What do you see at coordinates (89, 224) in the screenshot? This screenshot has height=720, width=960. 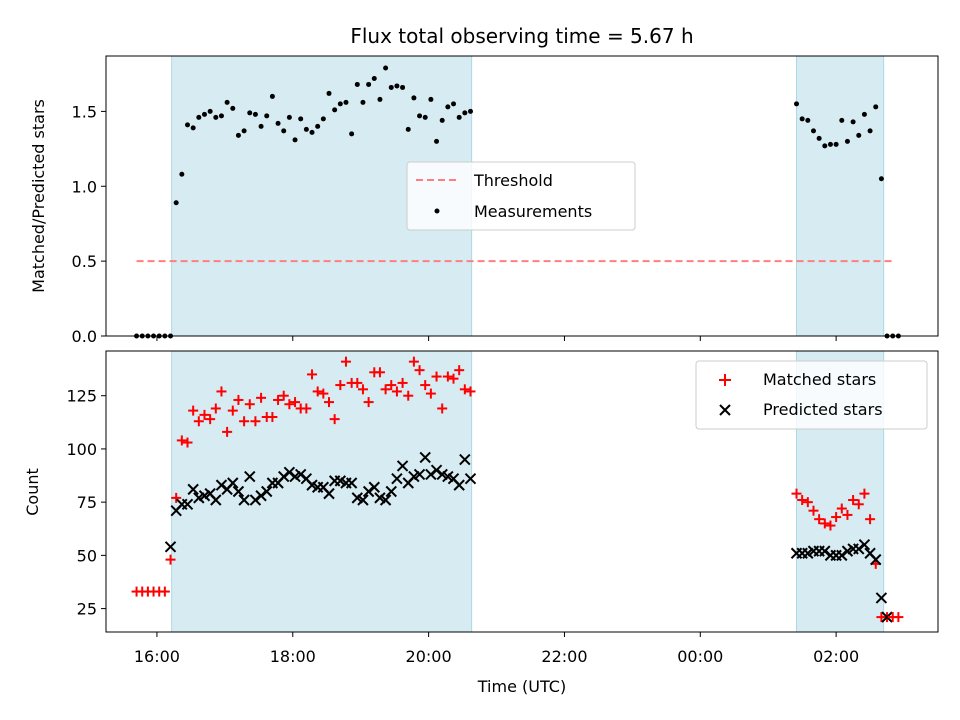 I see `top-y-ticks: 0.0 0.5 1.0 1.5` at bounding box center [89, 224].